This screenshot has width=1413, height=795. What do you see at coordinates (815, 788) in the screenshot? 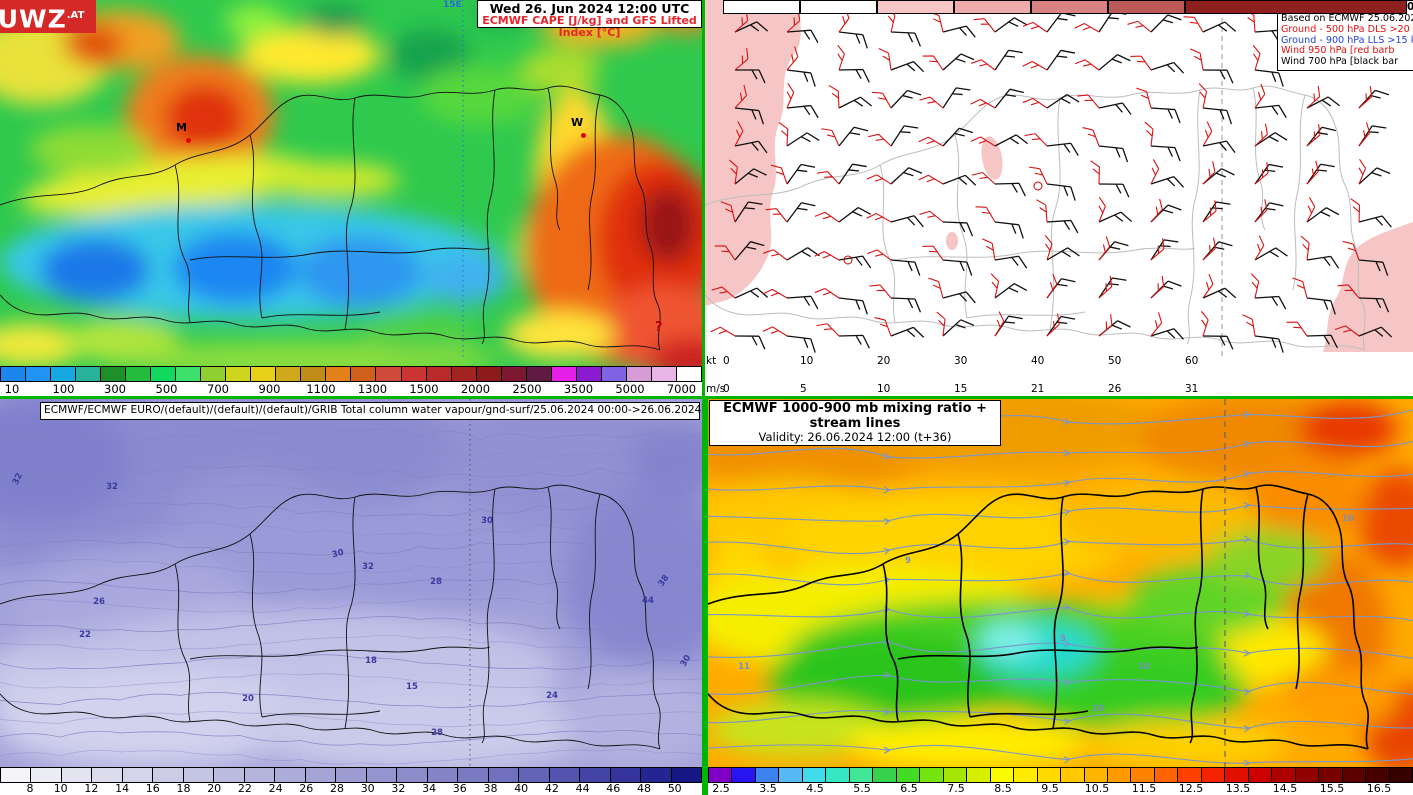
I see `scale-tick-label: 4.5` at bounding box center [815, 788].